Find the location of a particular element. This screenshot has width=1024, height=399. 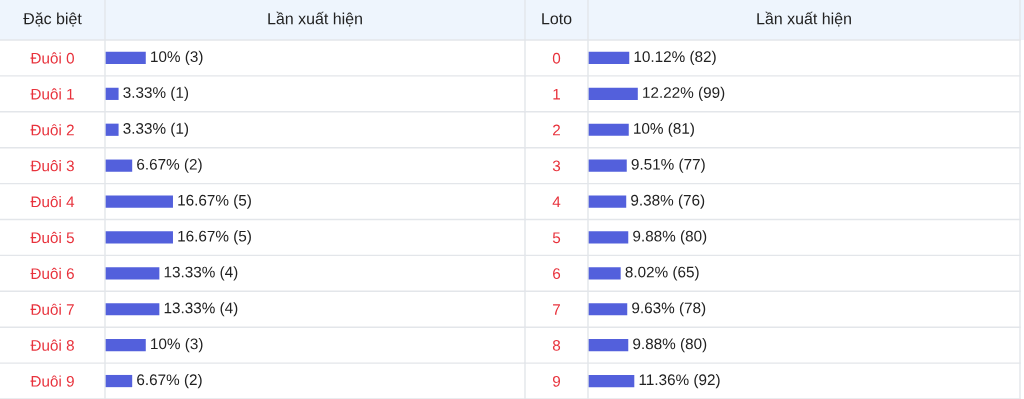

y-tick-label: Đuôi 3 is located at coordinates (52, 166).